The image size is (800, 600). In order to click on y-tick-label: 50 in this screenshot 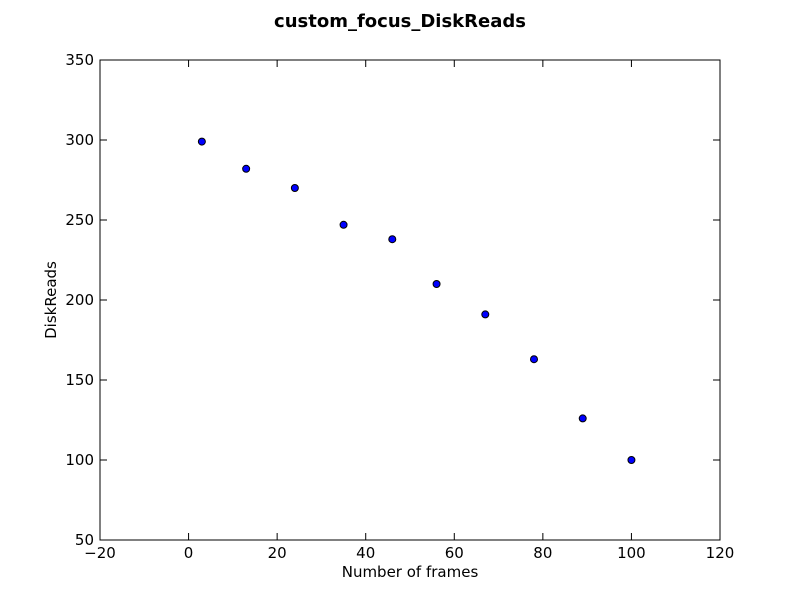, I will do `click(84, 540)`.